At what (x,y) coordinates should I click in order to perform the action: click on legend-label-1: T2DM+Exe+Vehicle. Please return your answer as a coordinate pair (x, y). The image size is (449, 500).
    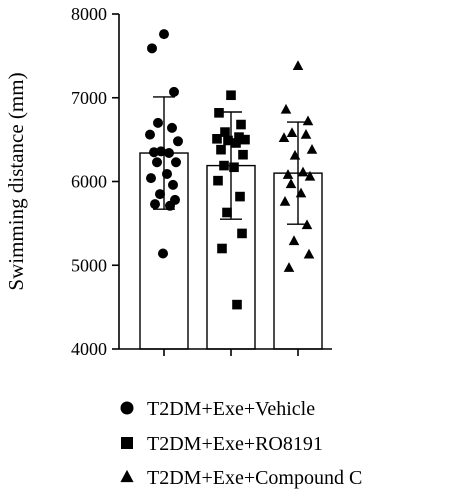
    Looking at the image, I should click on (231, 409).